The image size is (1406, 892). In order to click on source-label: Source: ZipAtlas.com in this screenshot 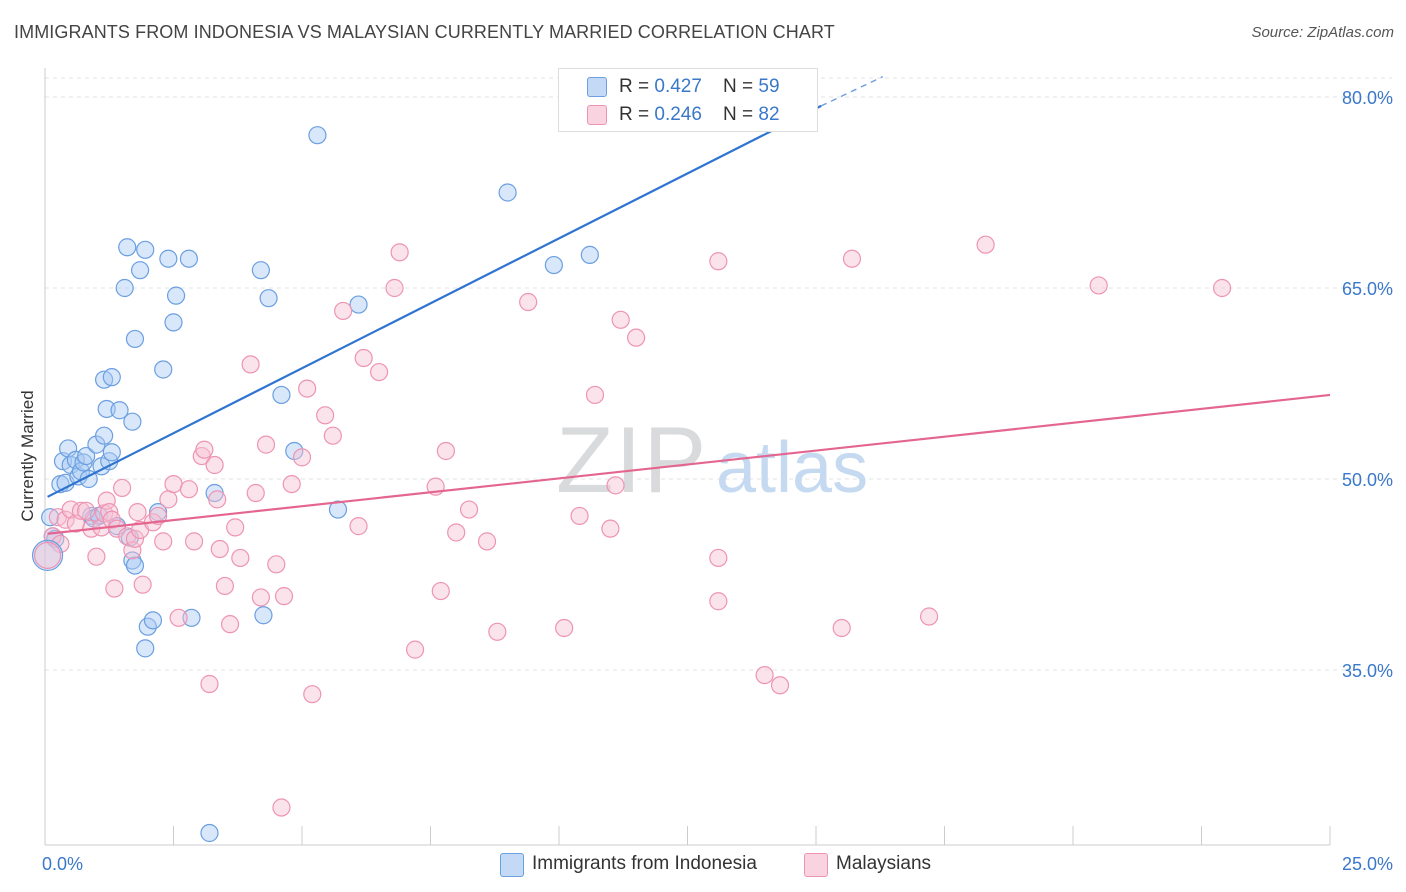, I will do `click(1322, 32)`.